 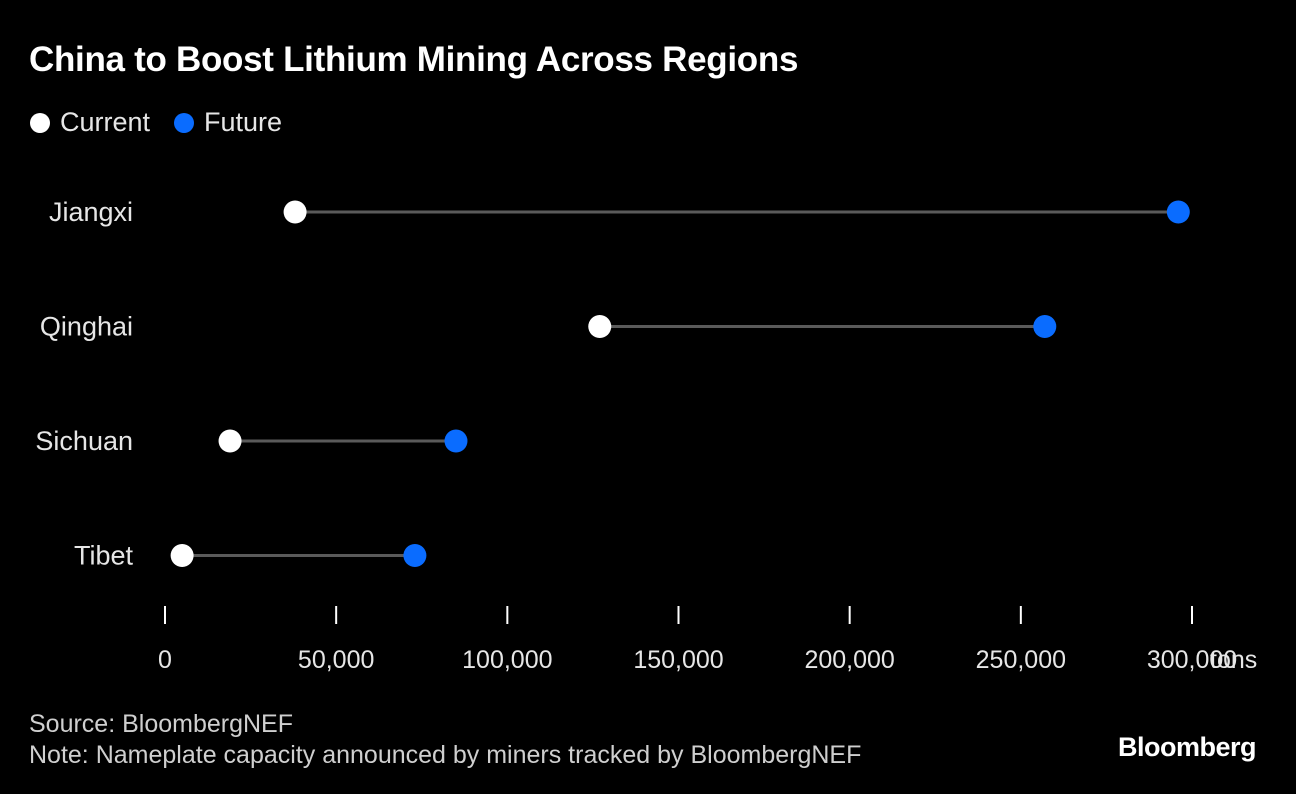 I want to click on legend-label-future: Future, so click(x=243, y=122).